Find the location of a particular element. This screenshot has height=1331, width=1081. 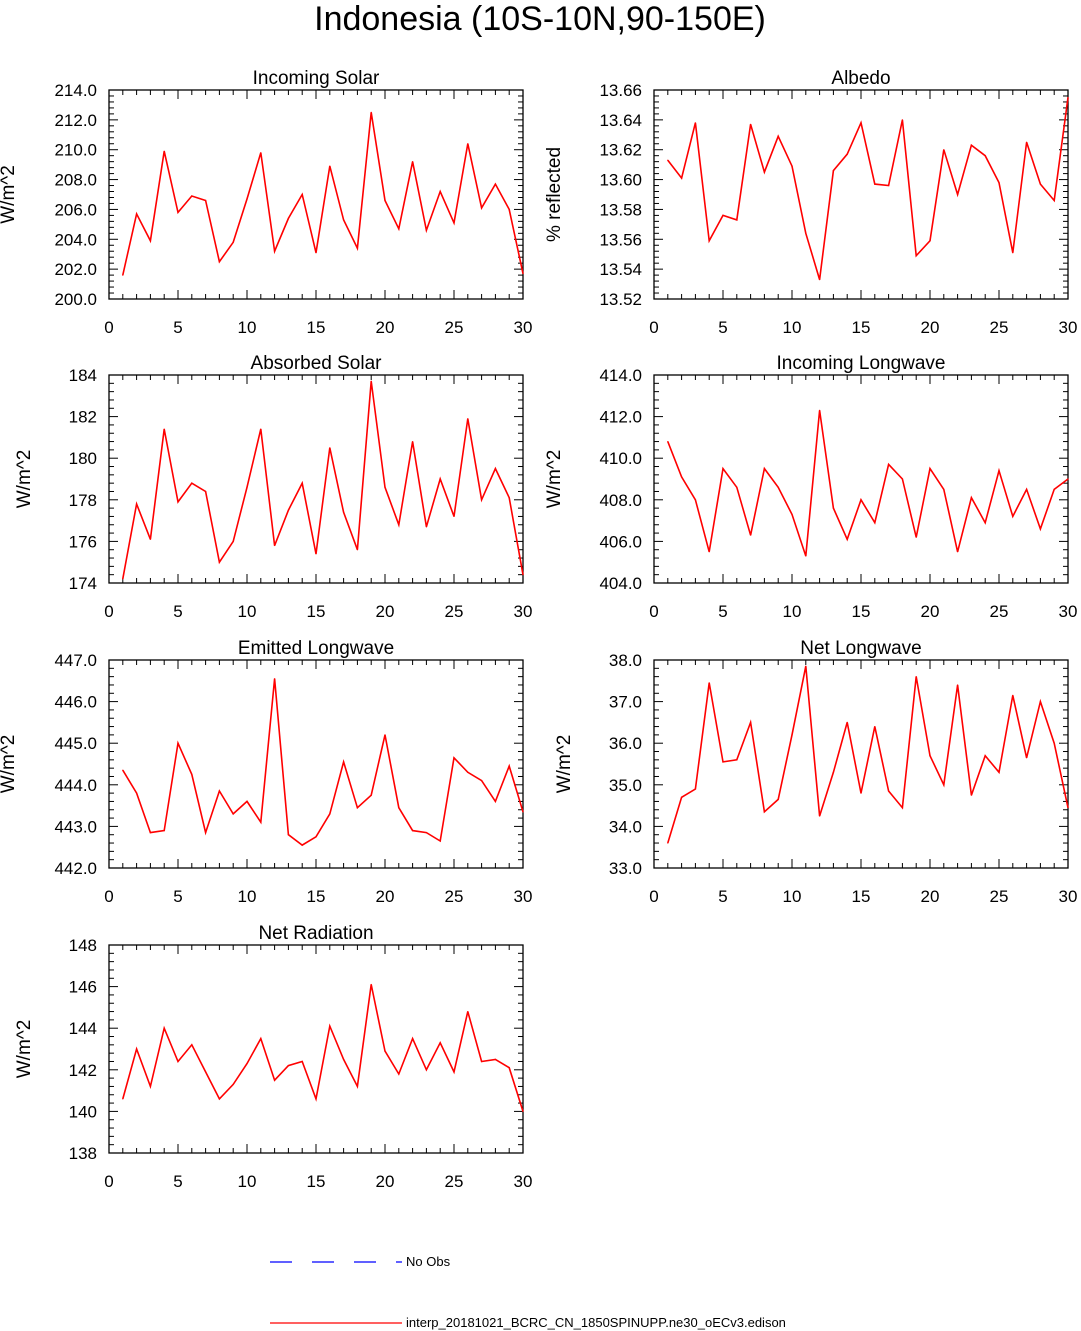

y-tick-label: 412.0 is located at coordinates (620, 417).